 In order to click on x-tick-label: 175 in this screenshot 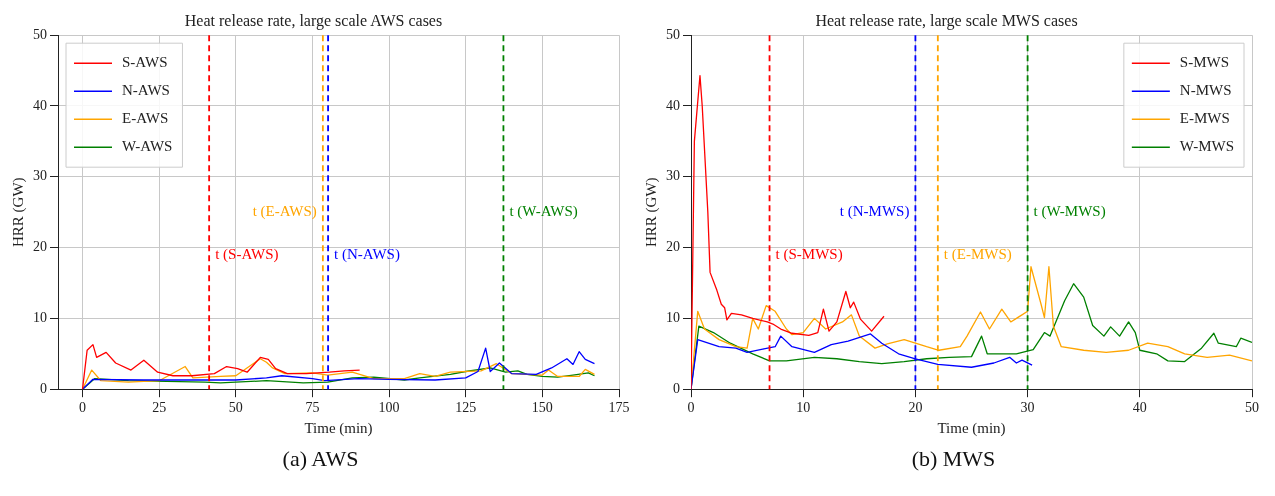, I will do `click(619, 408)`.